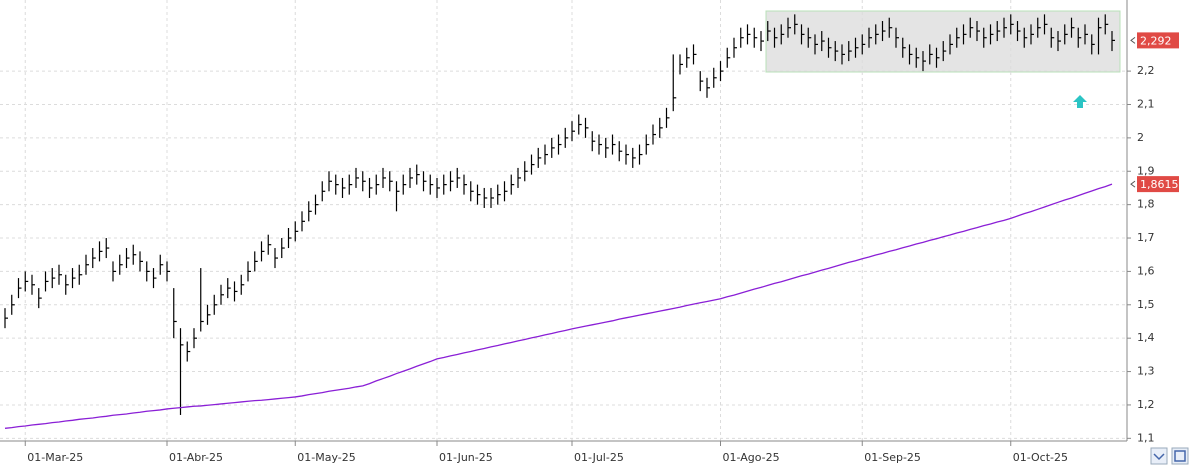 This screenshot has height=473, width=1195. What do you see at coordinates (1146, 204) in the screenshot?
I see `y-tick-label: 1,8` at bounding box center [1146, 204].